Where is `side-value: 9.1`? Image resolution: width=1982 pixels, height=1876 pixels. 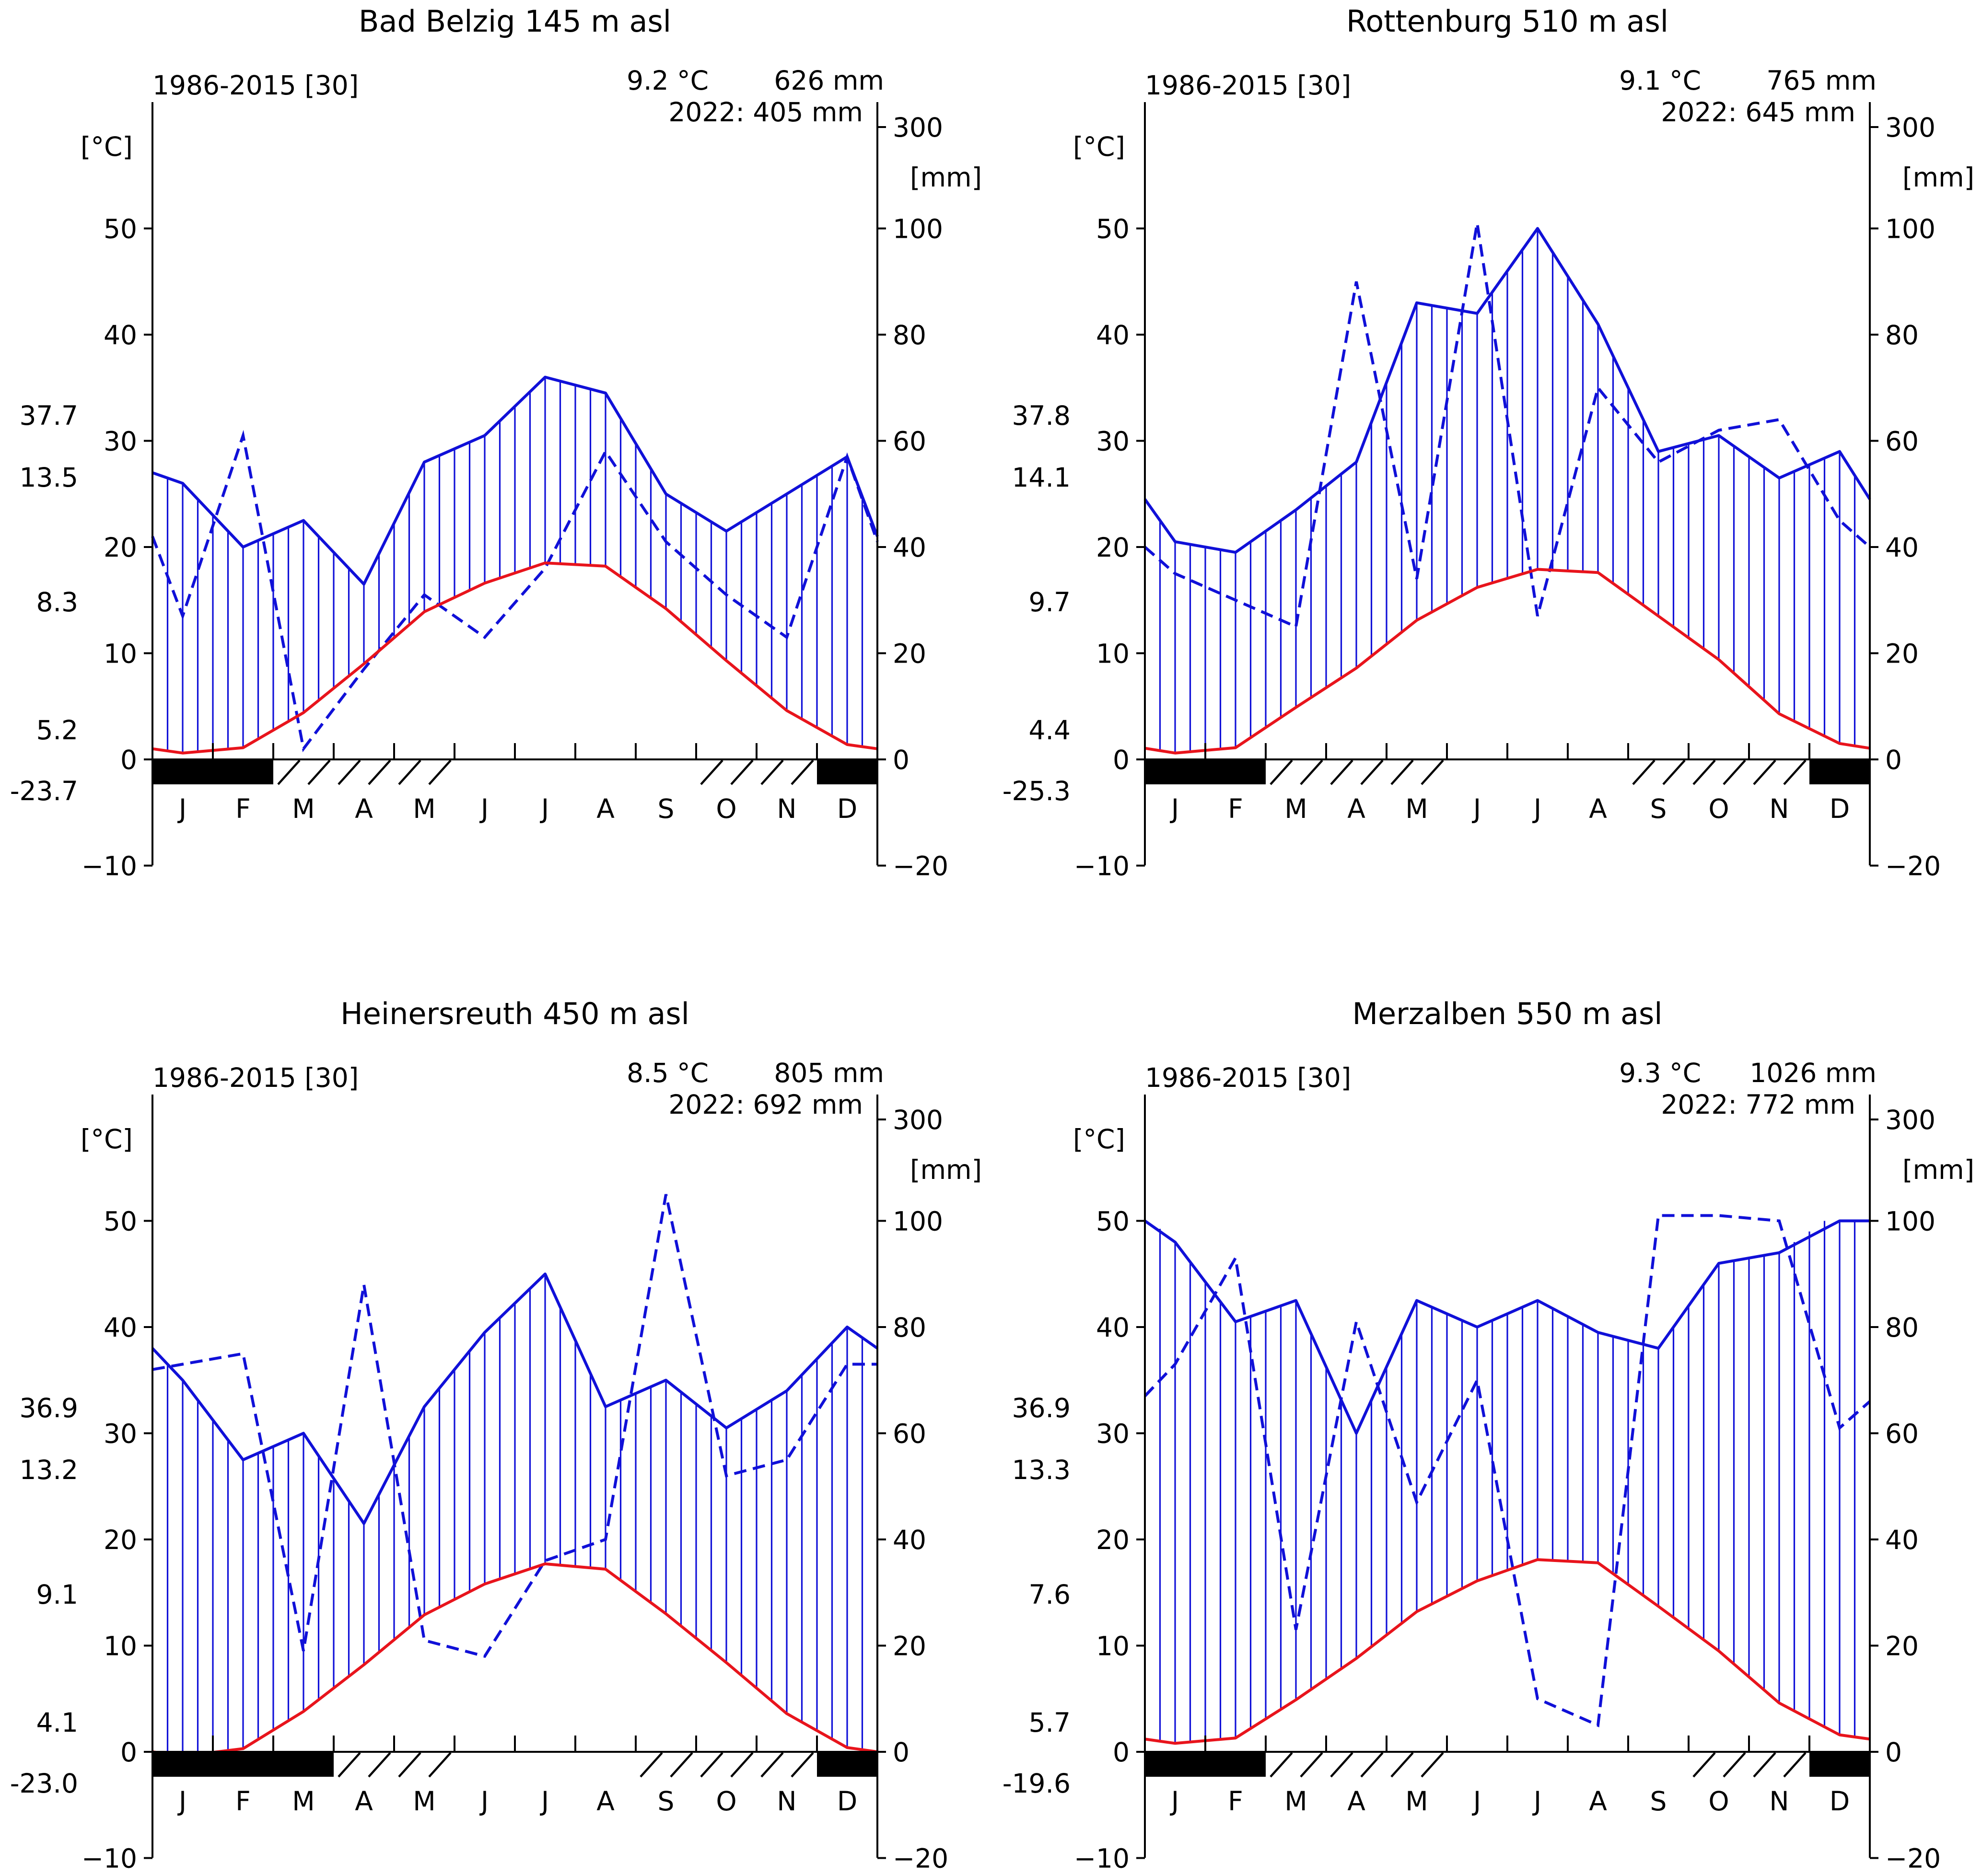
side-value: 9.1 is located at coordinates (57, 1594).